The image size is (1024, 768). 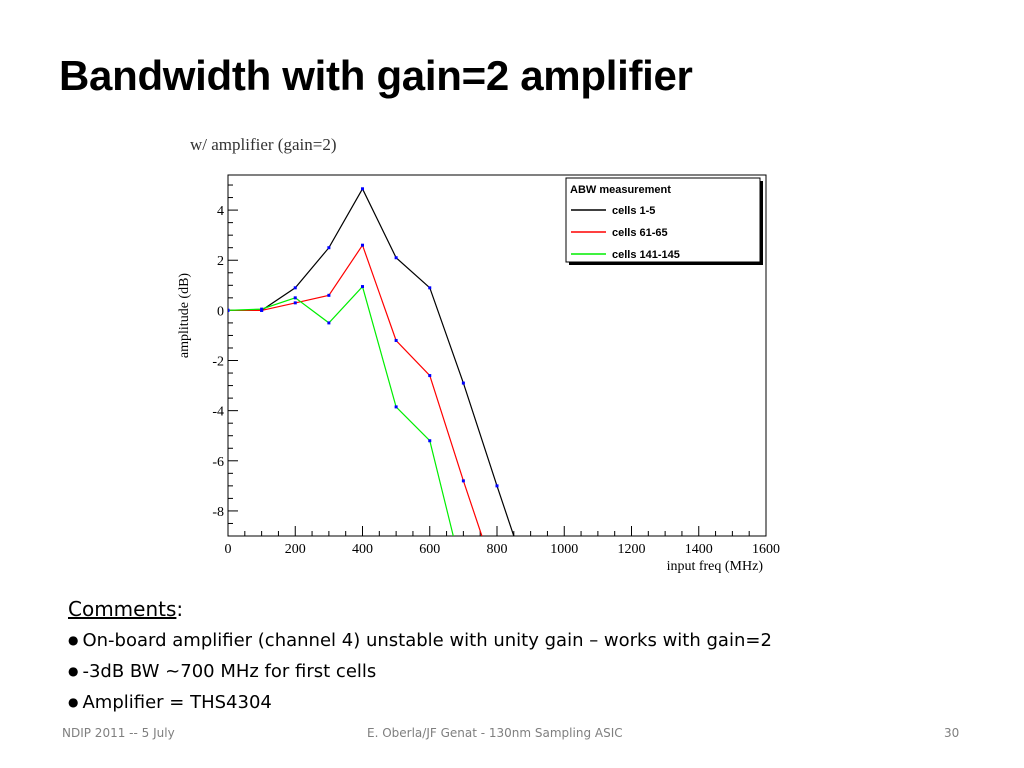 I want to click on x-tick-label: 1600, so click(x=766, y=549).